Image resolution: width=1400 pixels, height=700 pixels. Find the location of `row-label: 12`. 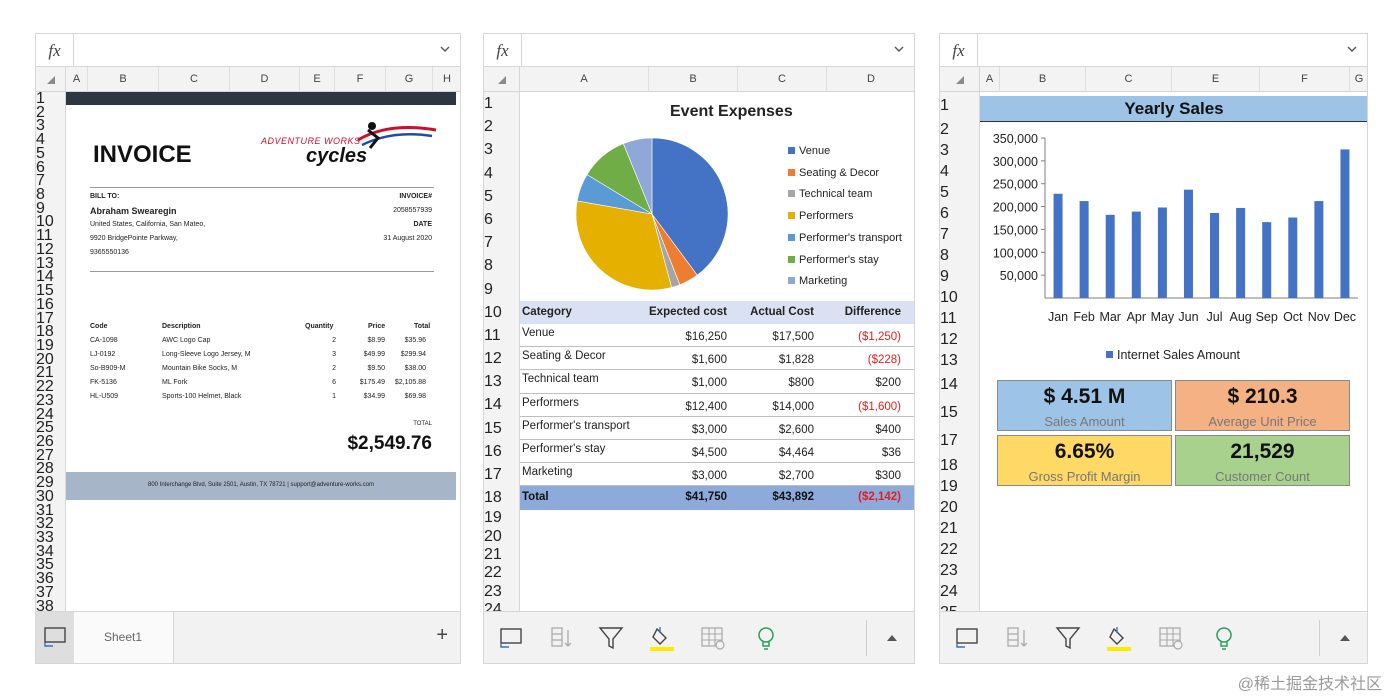

row-label: 12 is located at coordinates (949, 339).